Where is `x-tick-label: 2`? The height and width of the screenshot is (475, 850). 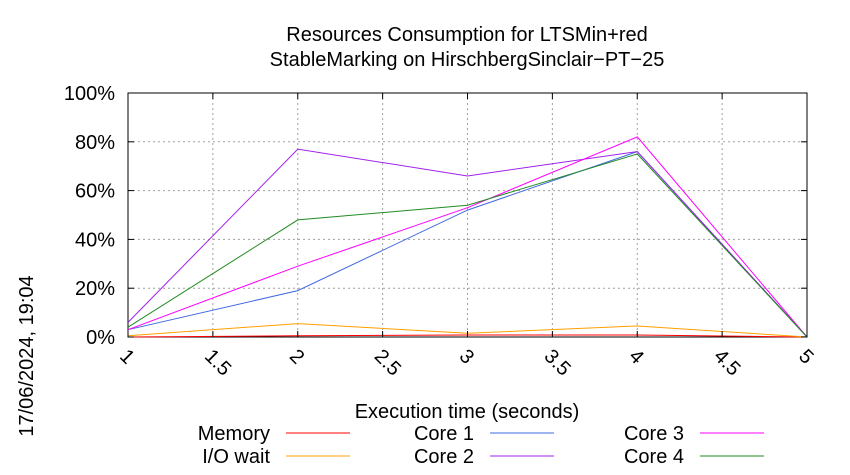 x-tick-label: 2 is located at coordinates (296, 356).